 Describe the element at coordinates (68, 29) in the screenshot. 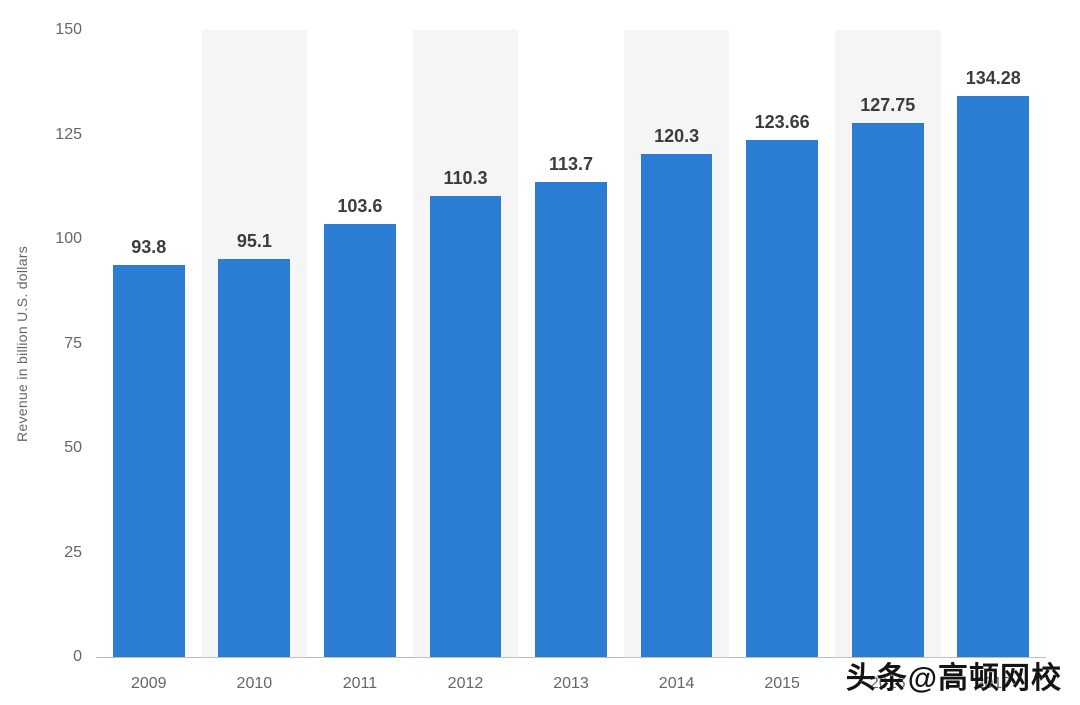

I see `y-tick-label: 150` at that location.